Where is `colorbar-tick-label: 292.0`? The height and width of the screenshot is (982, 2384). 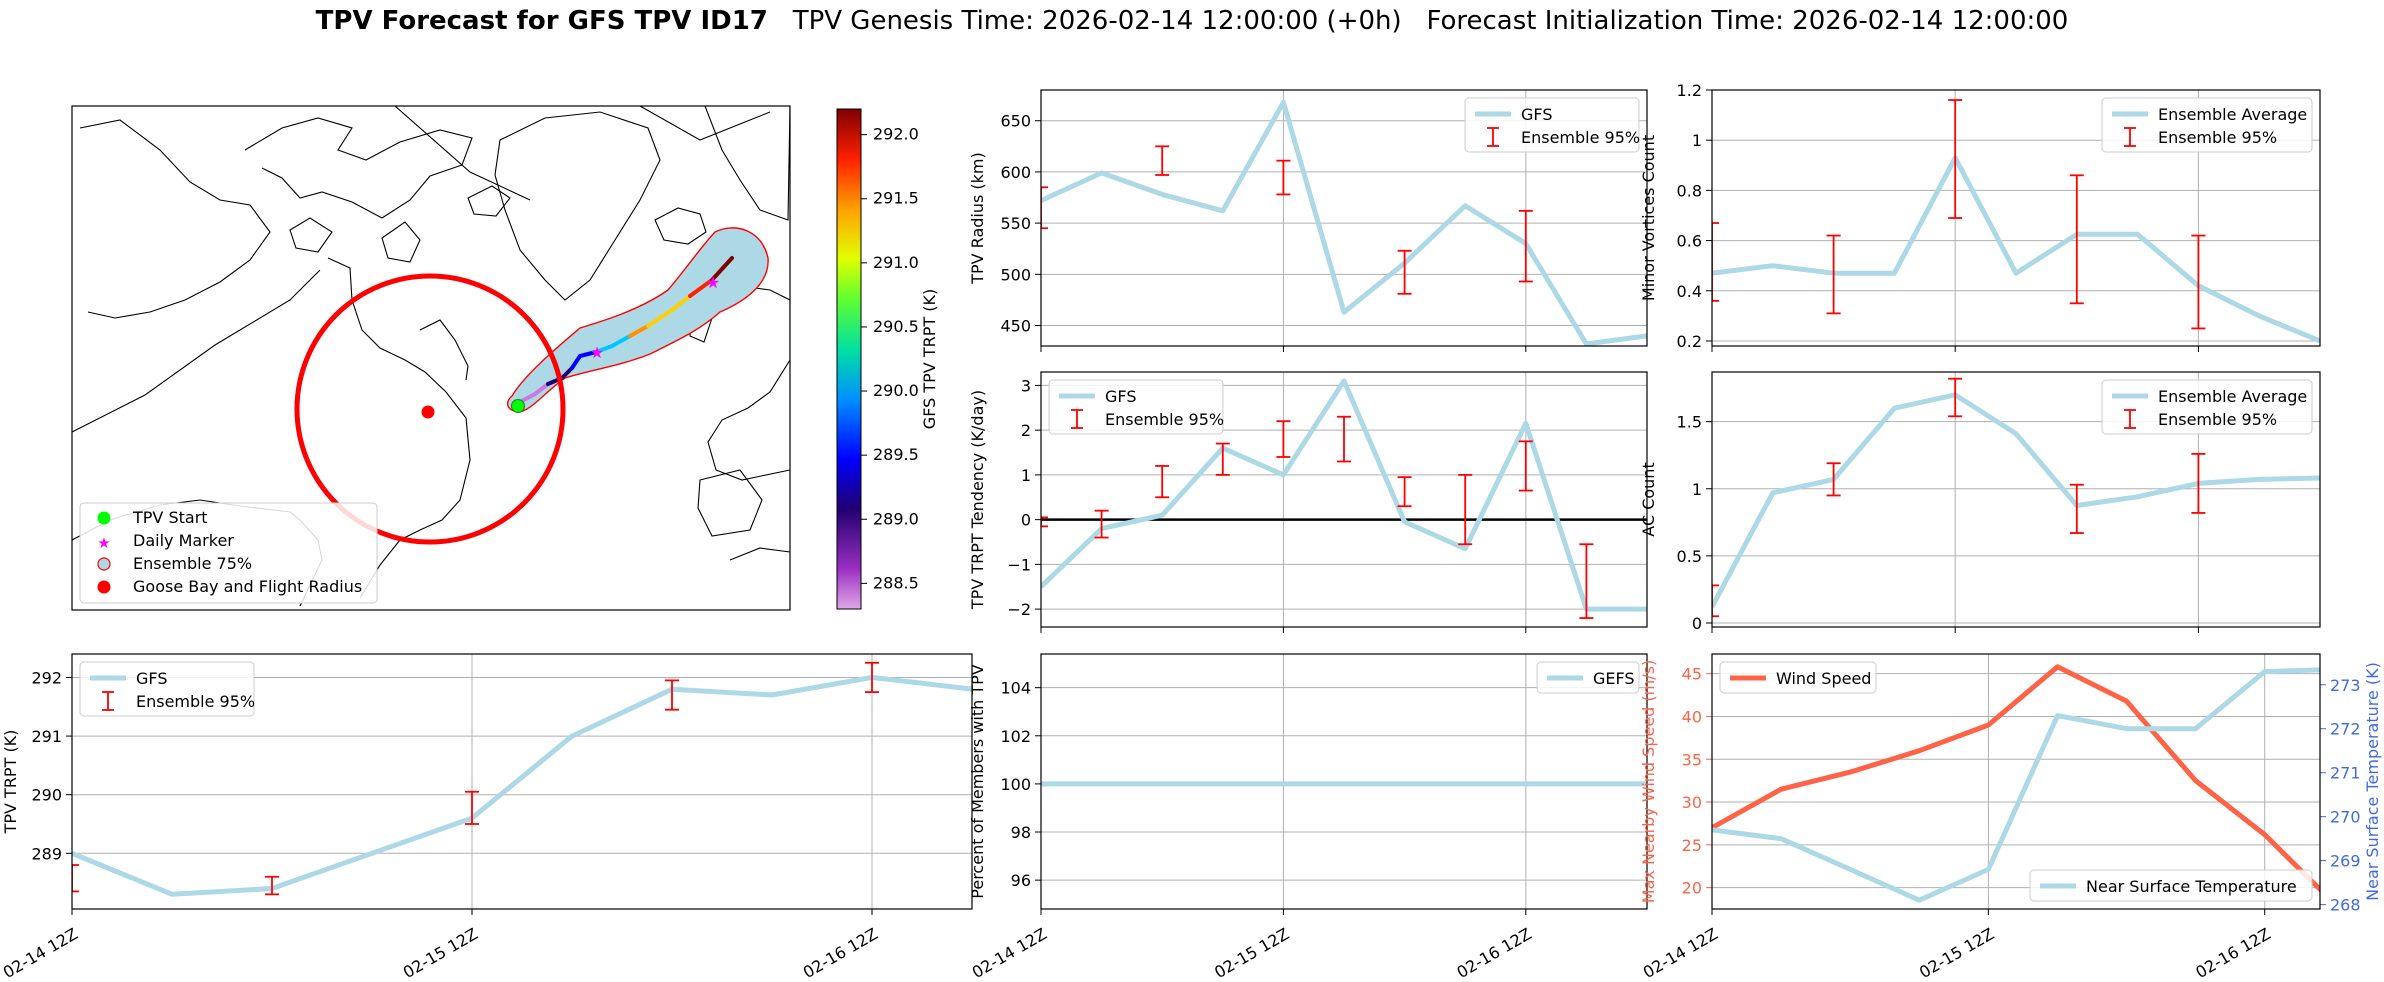
colorbar-tick-label: 292.0 is located at coordinates (896, 134).